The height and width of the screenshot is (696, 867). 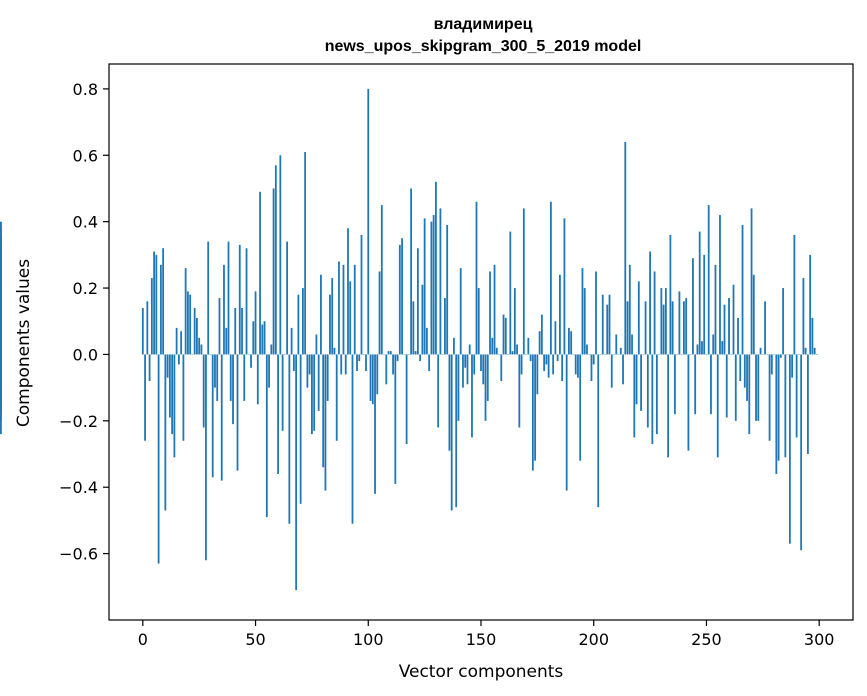 I want to click on x-tick-label: 300, so click(x=819, y=639).